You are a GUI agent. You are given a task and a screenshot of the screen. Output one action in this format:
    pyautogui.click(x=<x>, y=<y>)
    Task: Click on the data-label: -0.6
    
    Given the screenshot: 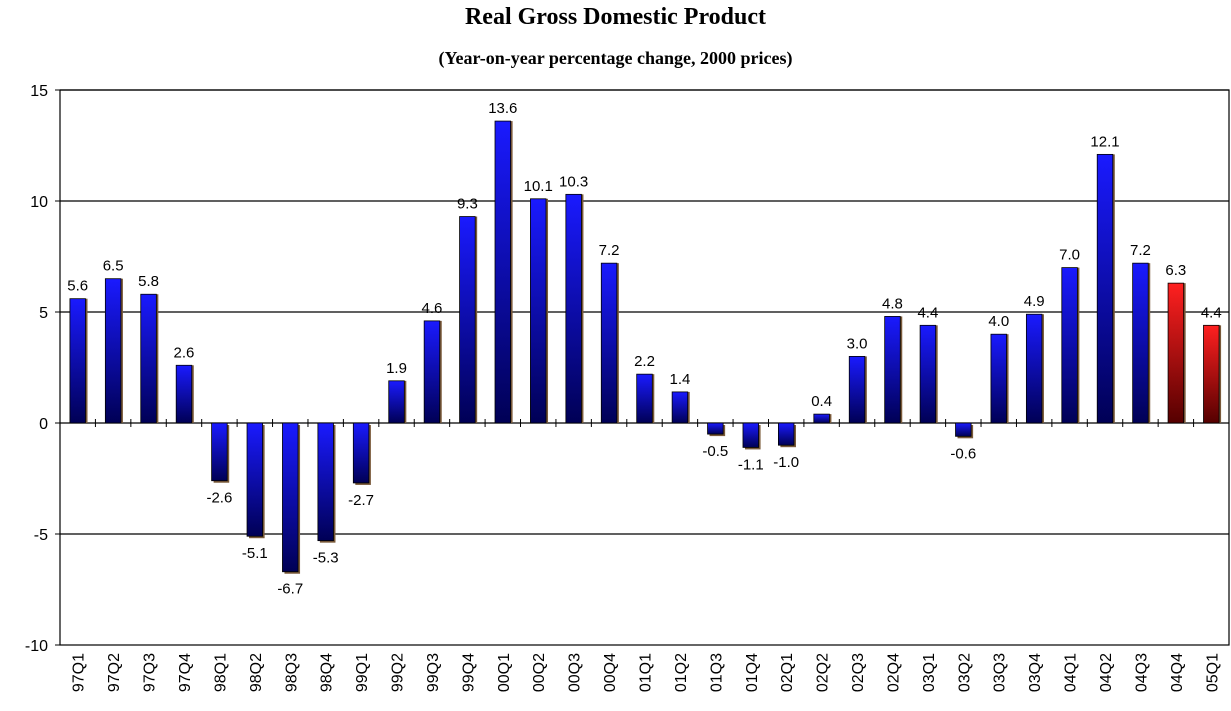 What is the action you would take?
    pyautogui.click(x=963, y=453)
    